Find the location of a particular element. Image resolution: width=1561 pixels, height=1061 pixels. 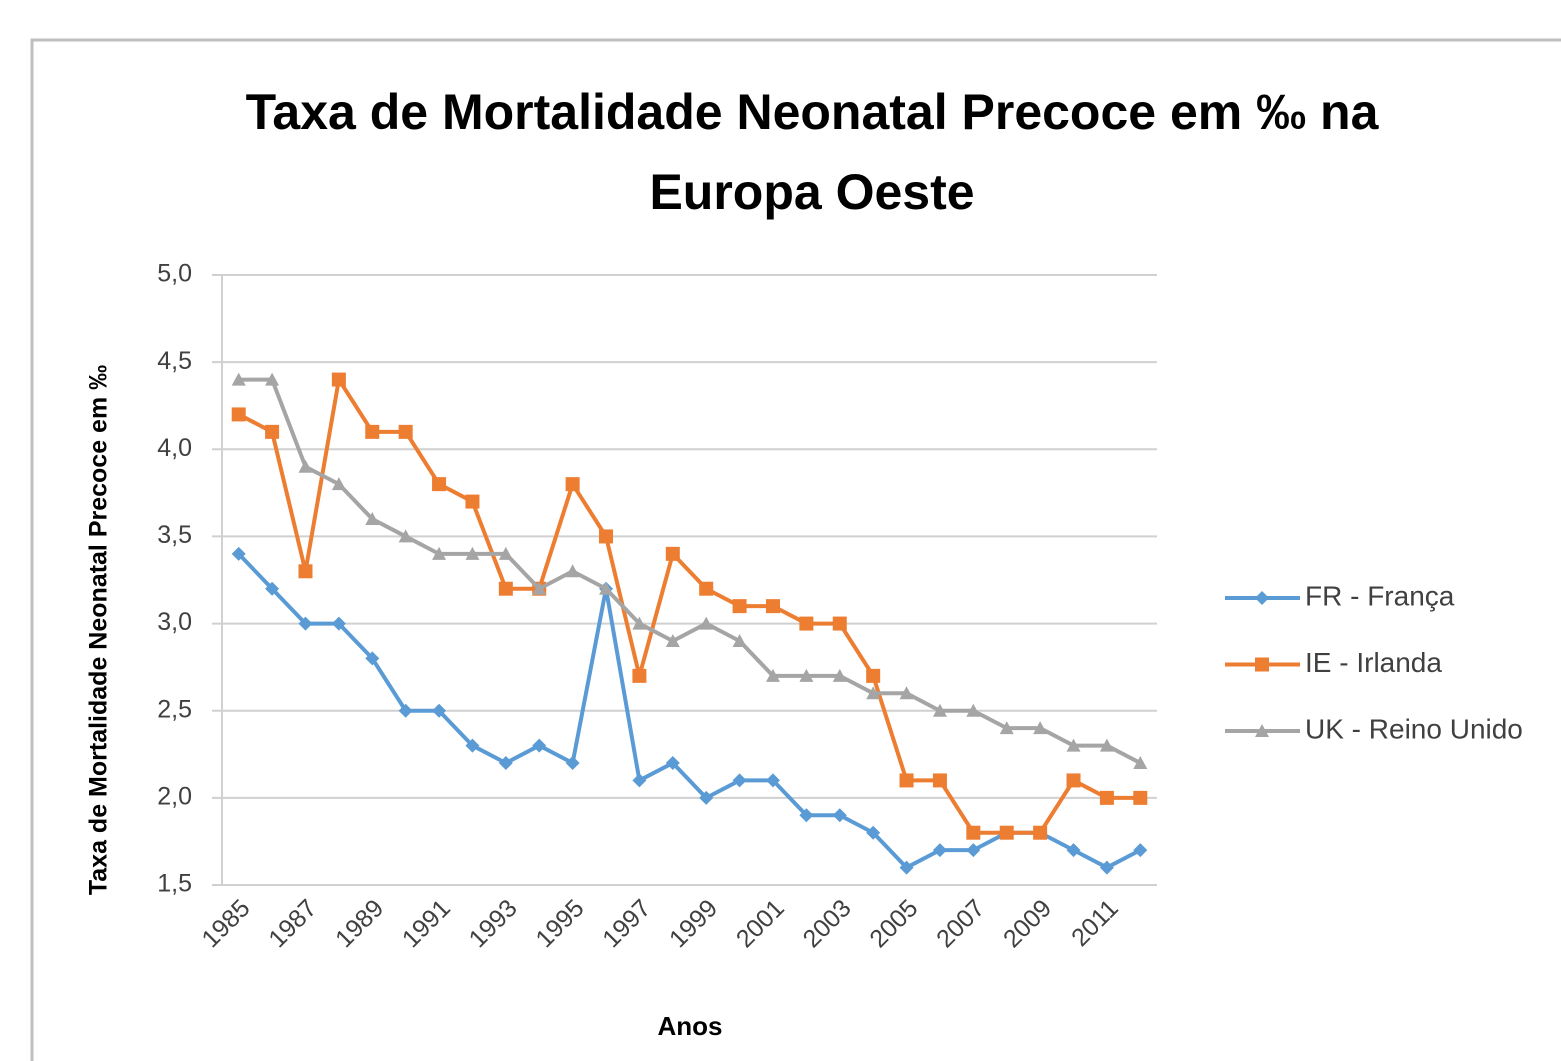

legend-label: IE - Irlanda is located at coordinates (1373, 662).